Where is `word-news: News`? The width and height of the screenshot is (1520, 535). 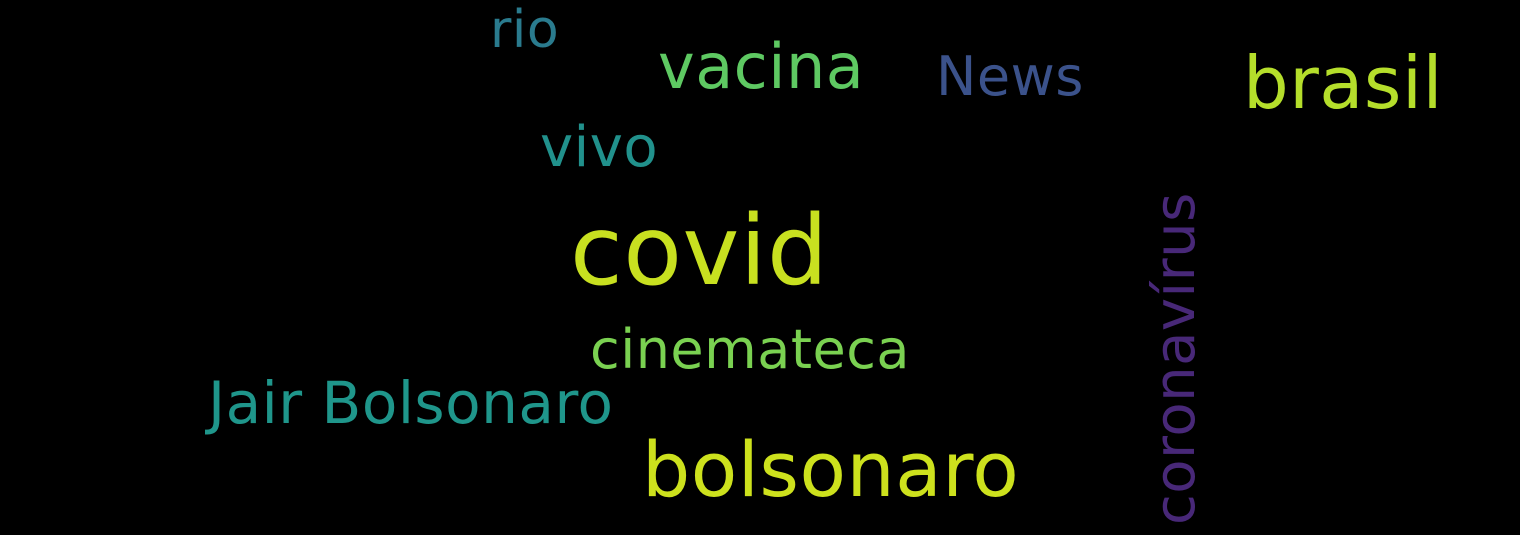
word-news: News is located at coordinates (1010, 76).